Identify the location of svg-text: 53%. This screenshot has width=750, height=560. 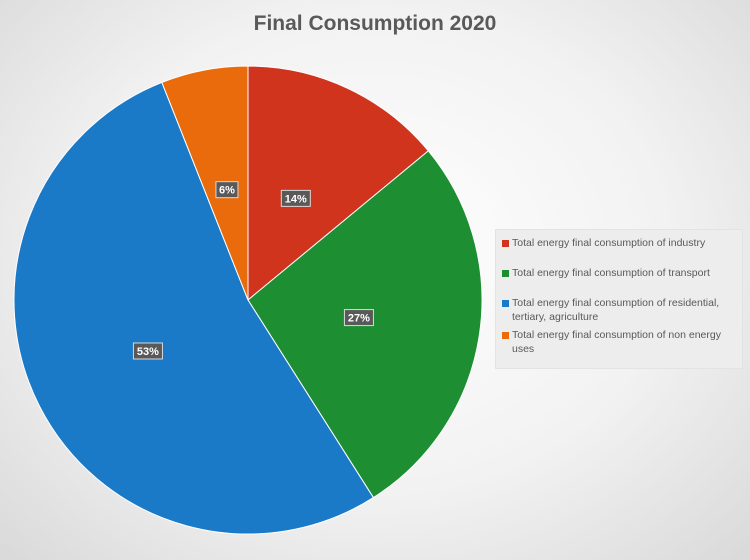
(148, 352).